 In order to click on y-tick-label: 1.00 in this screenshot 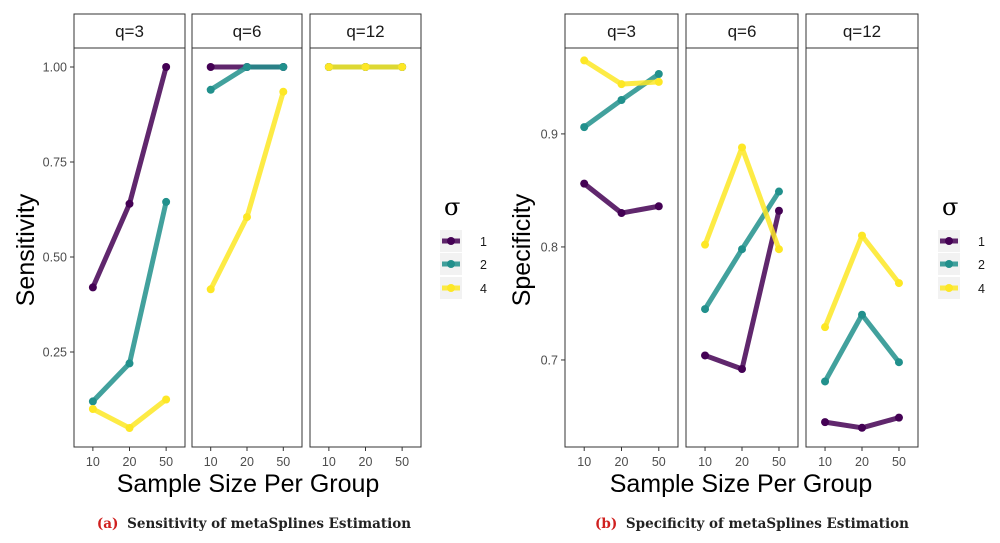, I will do `click(55, 68)`.